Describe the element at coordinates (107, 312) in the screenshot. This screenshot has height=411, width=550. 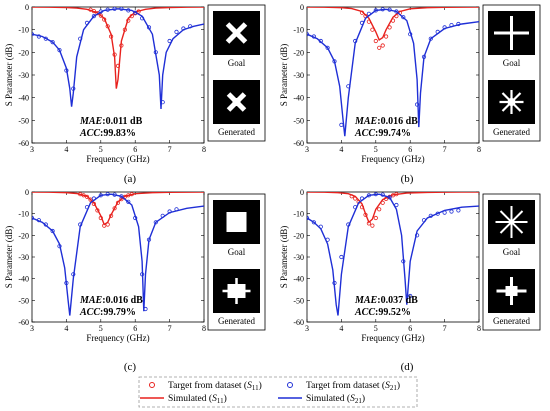
I see `acc-annotation: ACC:99.79%` at that location.